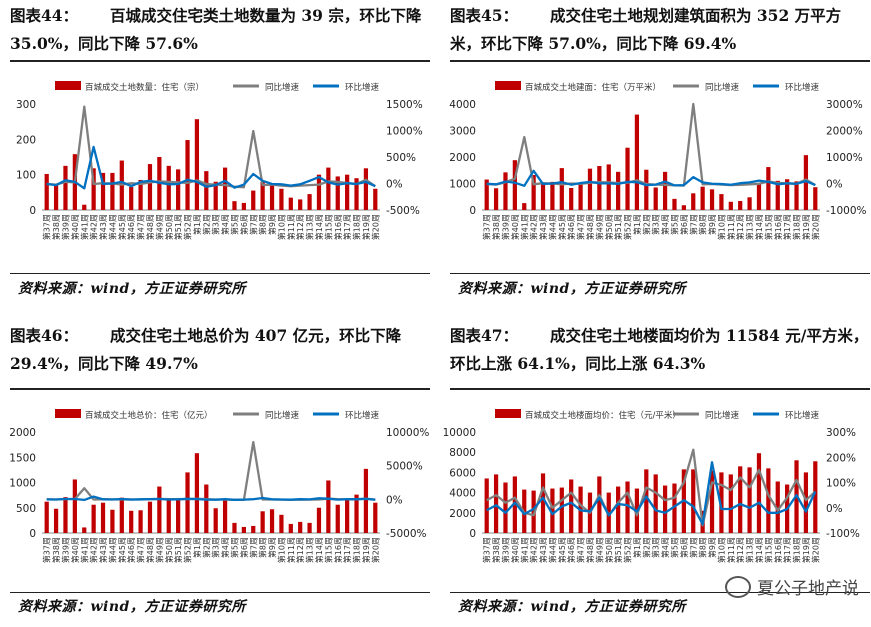  I want to click on x-tick-label: 第19周, so click(806, 550).